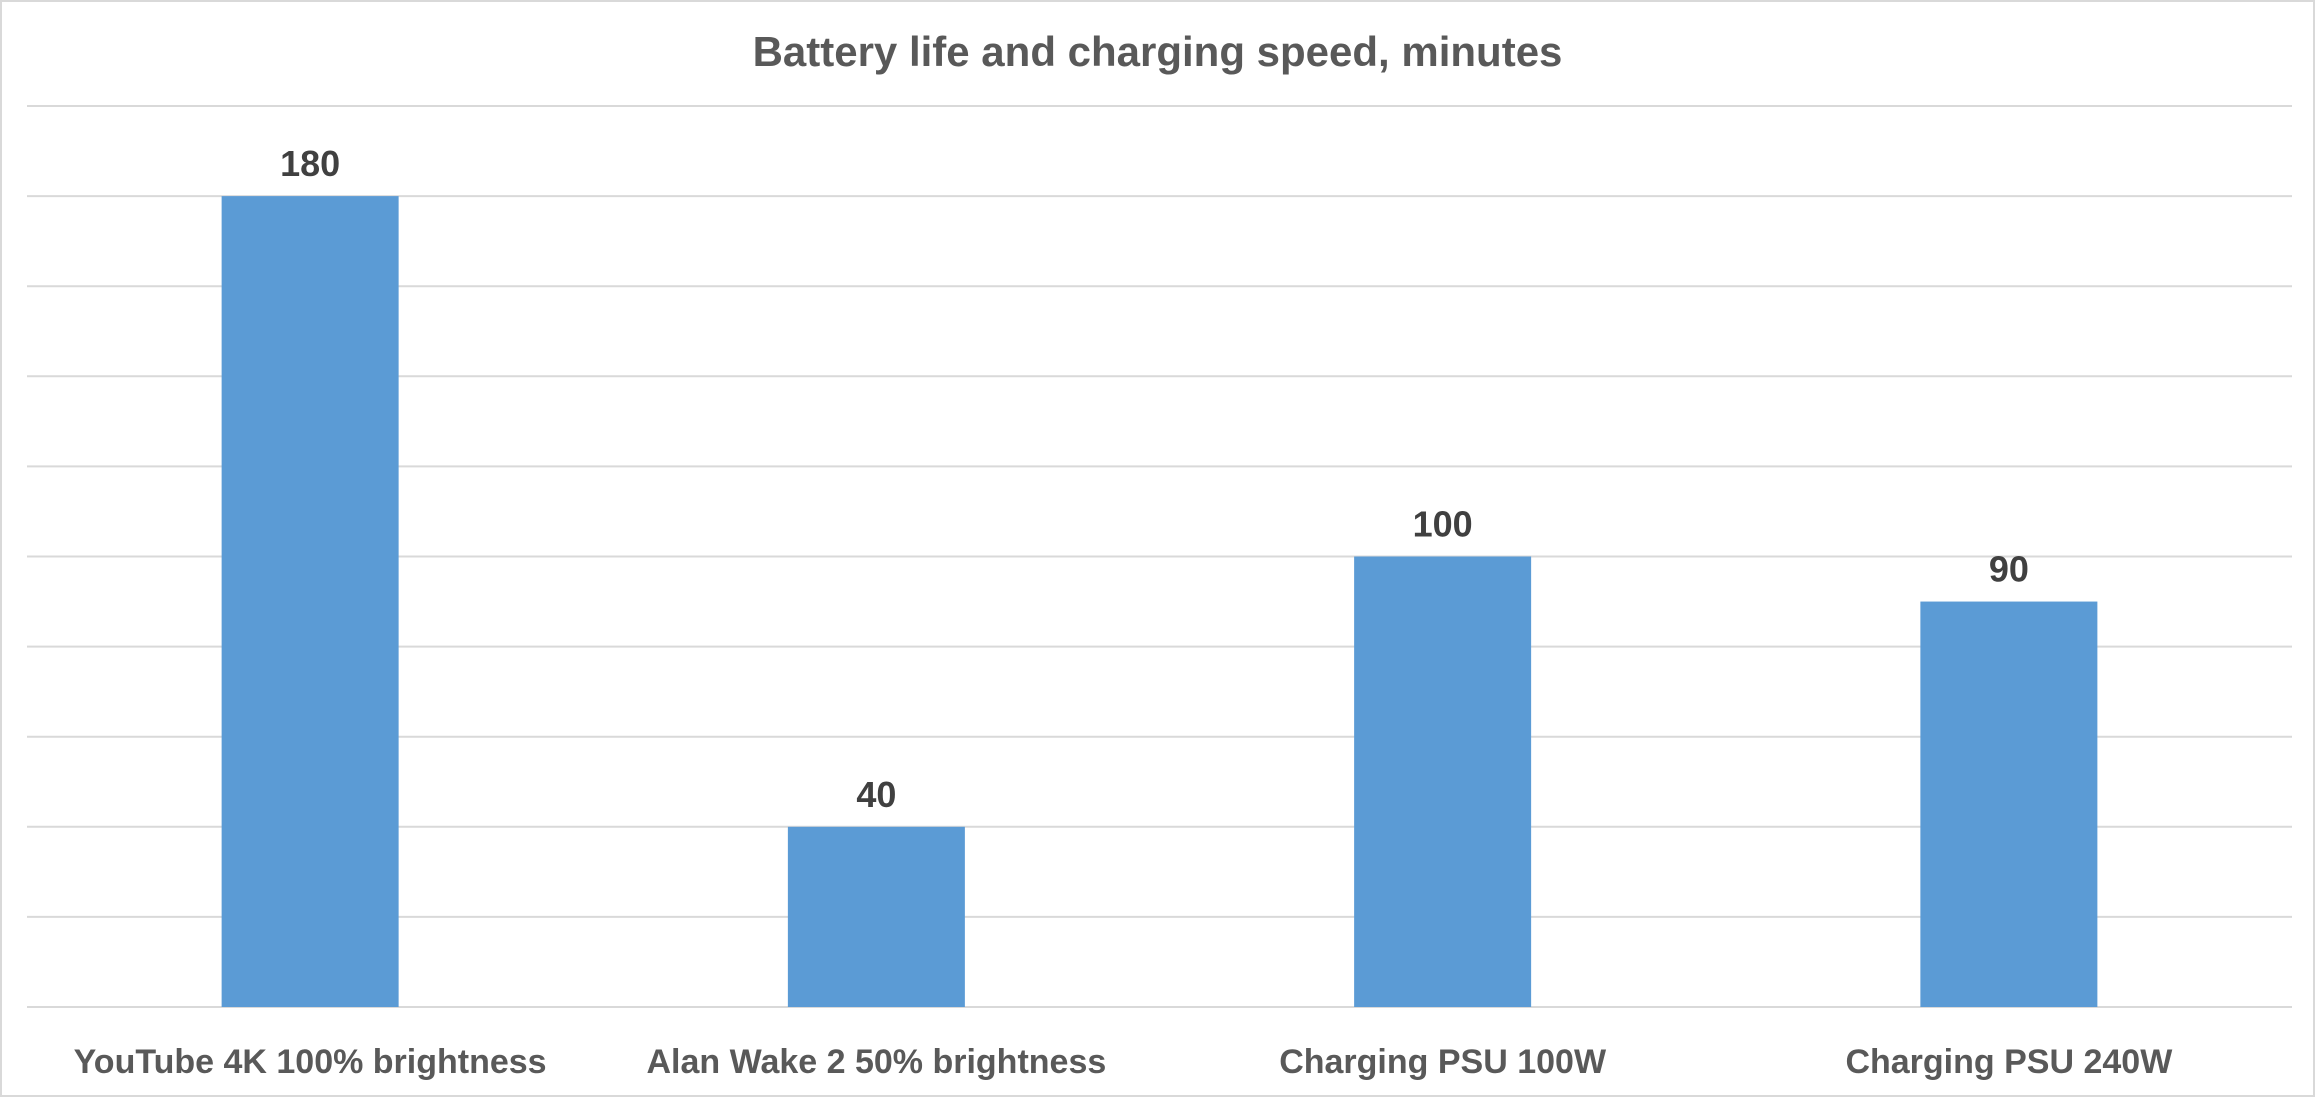 This screenshot has height=1097, width=2315. I want to click on category-label: Alan Wake 2 50% brightness, so click(876, 1062).